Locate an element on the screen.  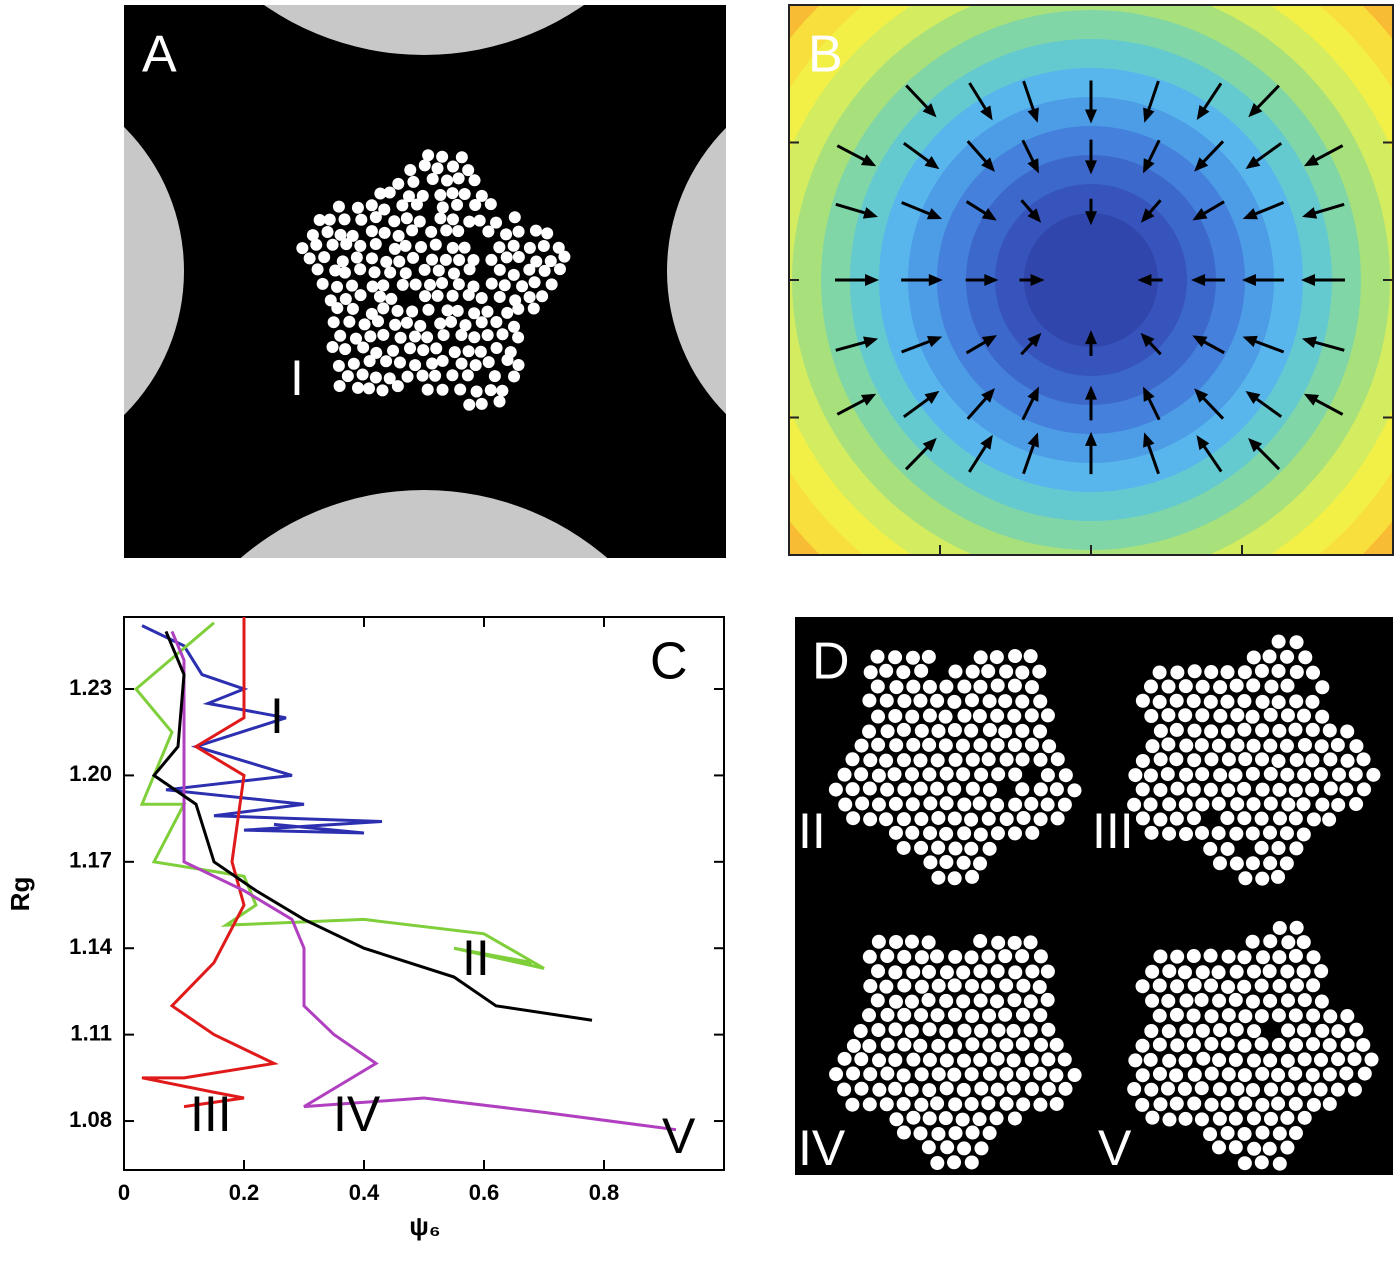
x-tick-label: 0.8 is located at coordinates (604, 1192).